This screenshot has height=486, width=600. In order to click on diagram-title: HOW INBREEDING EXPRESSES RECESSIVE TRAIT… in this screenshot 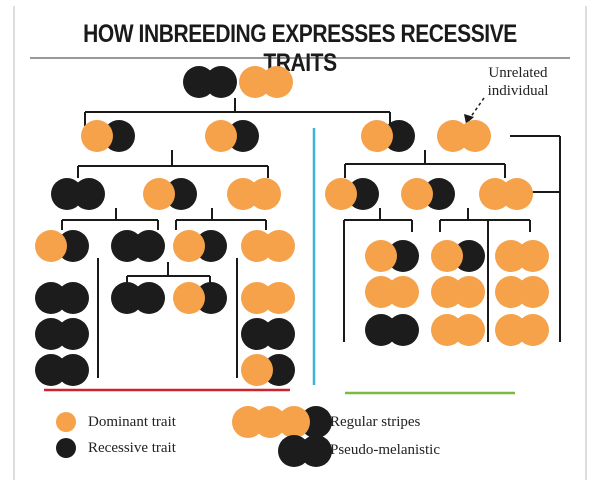, I will do `click(300, 48)`.